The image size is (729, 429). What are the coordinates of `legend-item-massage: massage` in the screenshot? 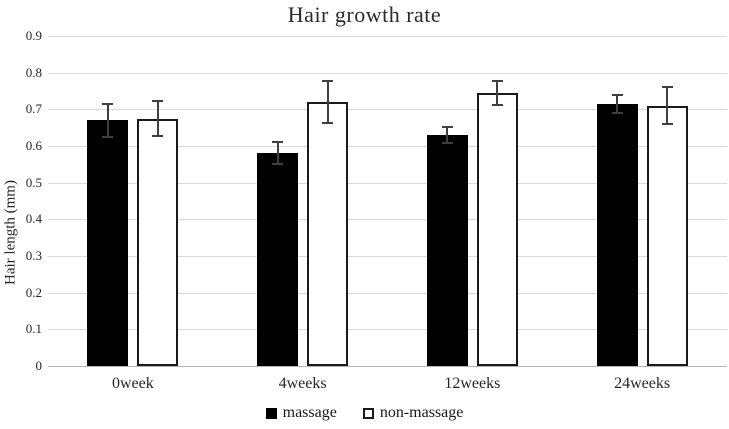 It's located at (301, 413).